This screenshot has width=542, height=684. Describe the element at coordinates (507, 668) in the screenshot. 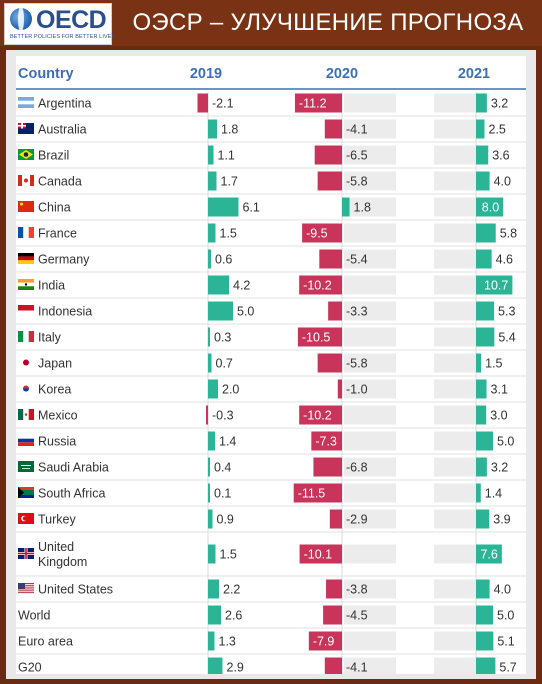

I see `value-label-2021: 5.7` at that location.